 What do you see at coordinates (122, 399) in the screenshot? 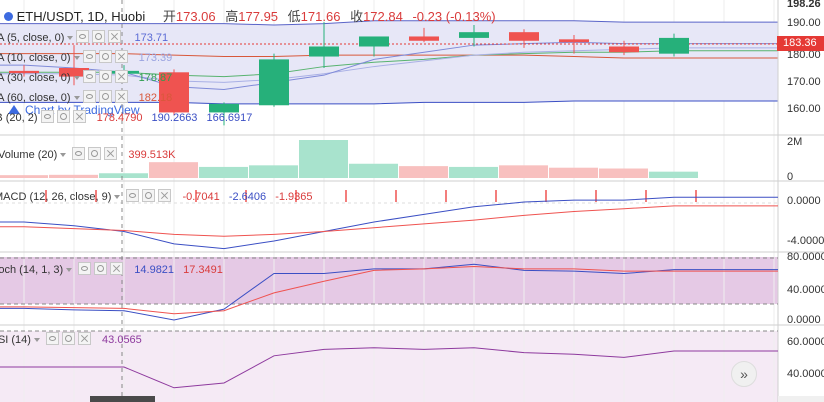
I see `crosshair-time-label` at bounding box center [122, 399].